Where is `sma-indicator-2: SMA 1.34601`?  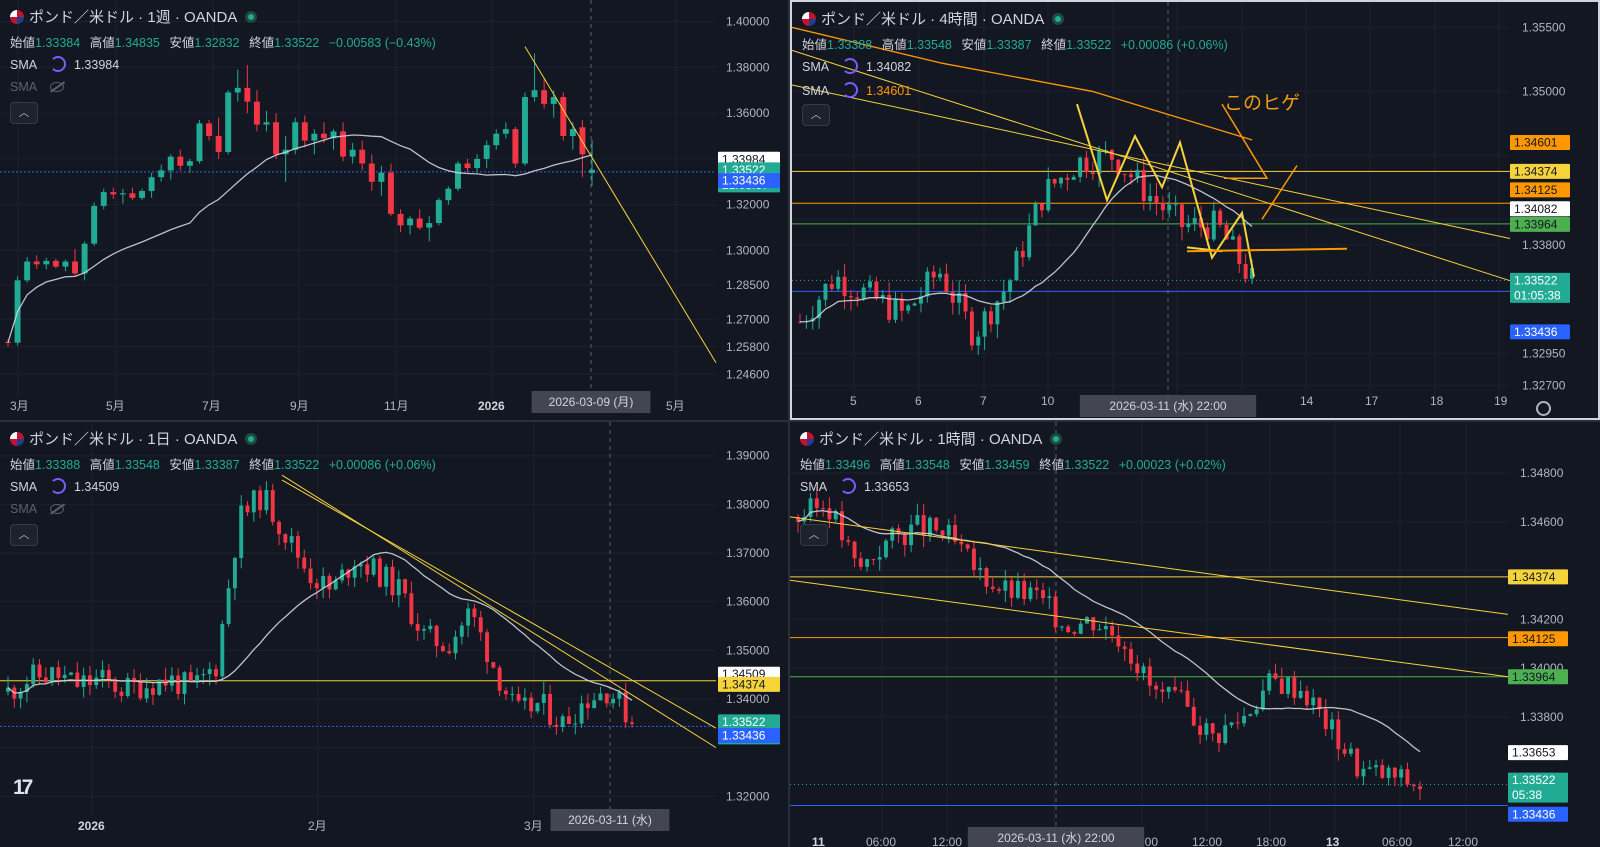 sma-indicator-2: SMA 1.34601 is located at coordinates (857, 90).